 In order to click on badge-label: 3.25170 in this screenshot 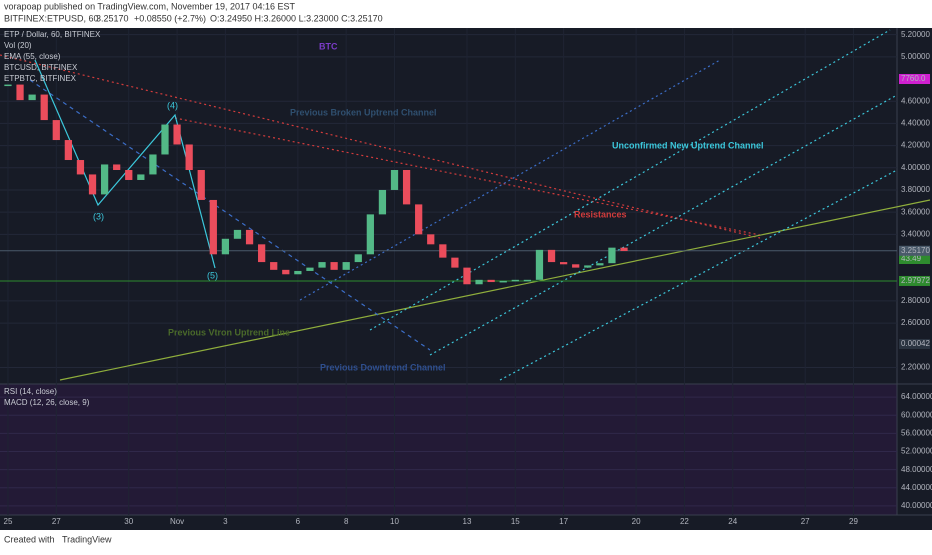, I will do `click(915, 250)`.